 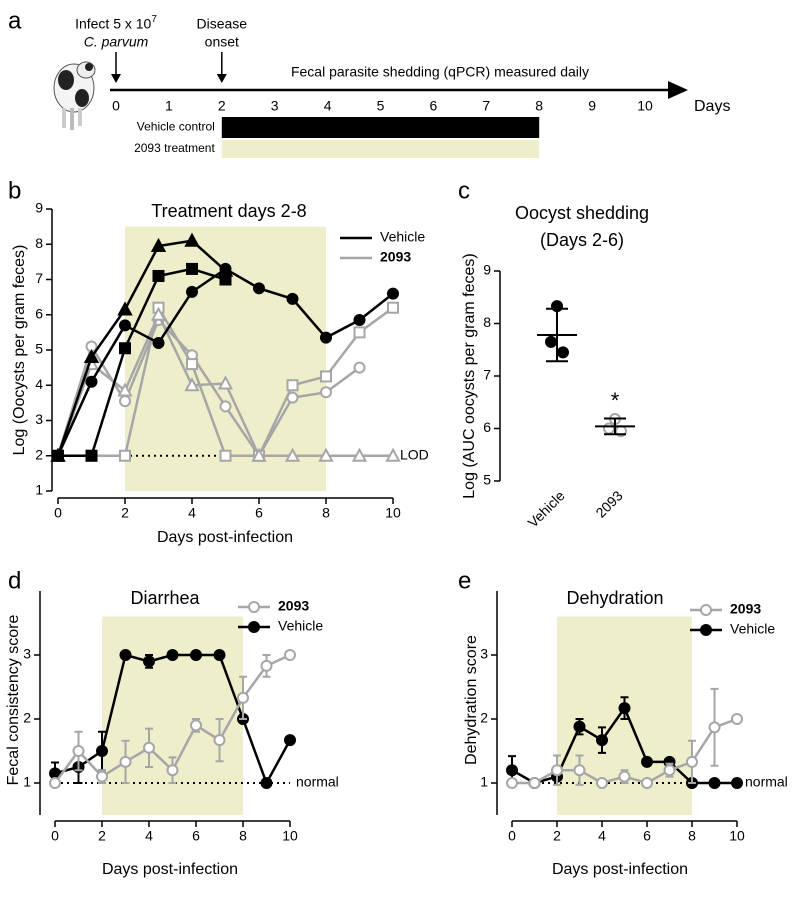 What do you see at coordinates (471, 700) in the screenshot?
I see `y-axis-label: Dehydration score` at bounding box center [471, 700].